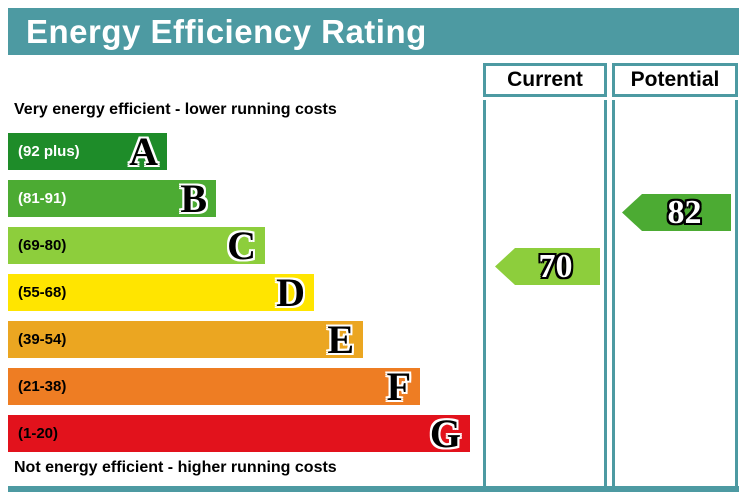 Image resolution: width=746 pixels, height=500 pixels. I want to click on band-range-label: (1-20), so click(38, 433).